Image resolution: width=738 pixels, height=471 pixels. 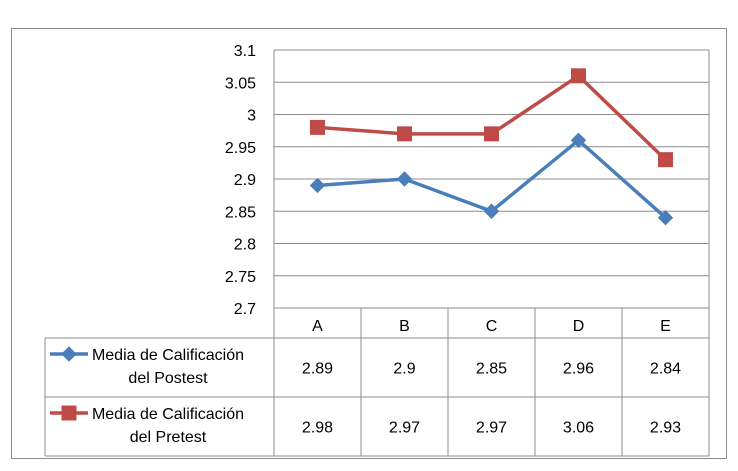 I want to click on y-tick-label: 2.9, so click(x=245, y=180).